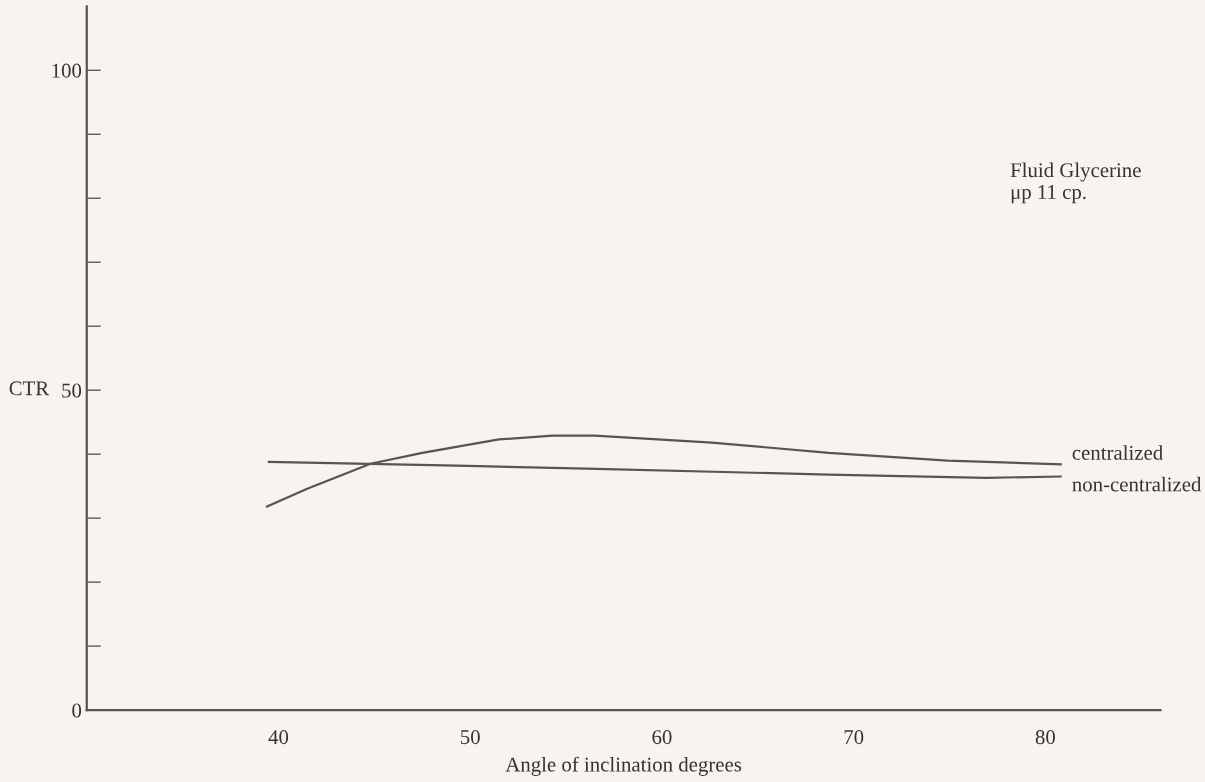 The image size is (1205, 782). What do you see at coordinates (1137, 484) in the screenshot?
I see `series-label: non-centralized` at bounding box center [1137, 484].